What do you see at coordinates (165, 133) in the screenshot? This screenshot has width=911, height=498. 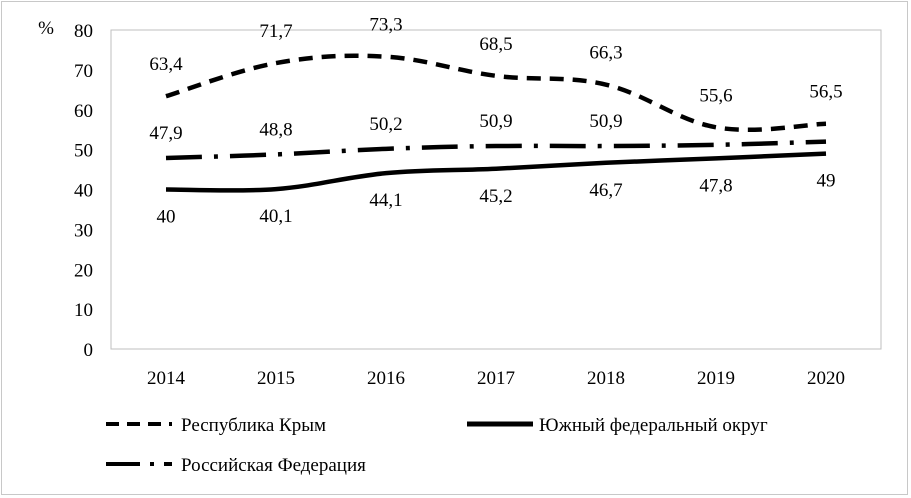 I see `data-label-russia: 47,9` at bounding box center [165, 133].